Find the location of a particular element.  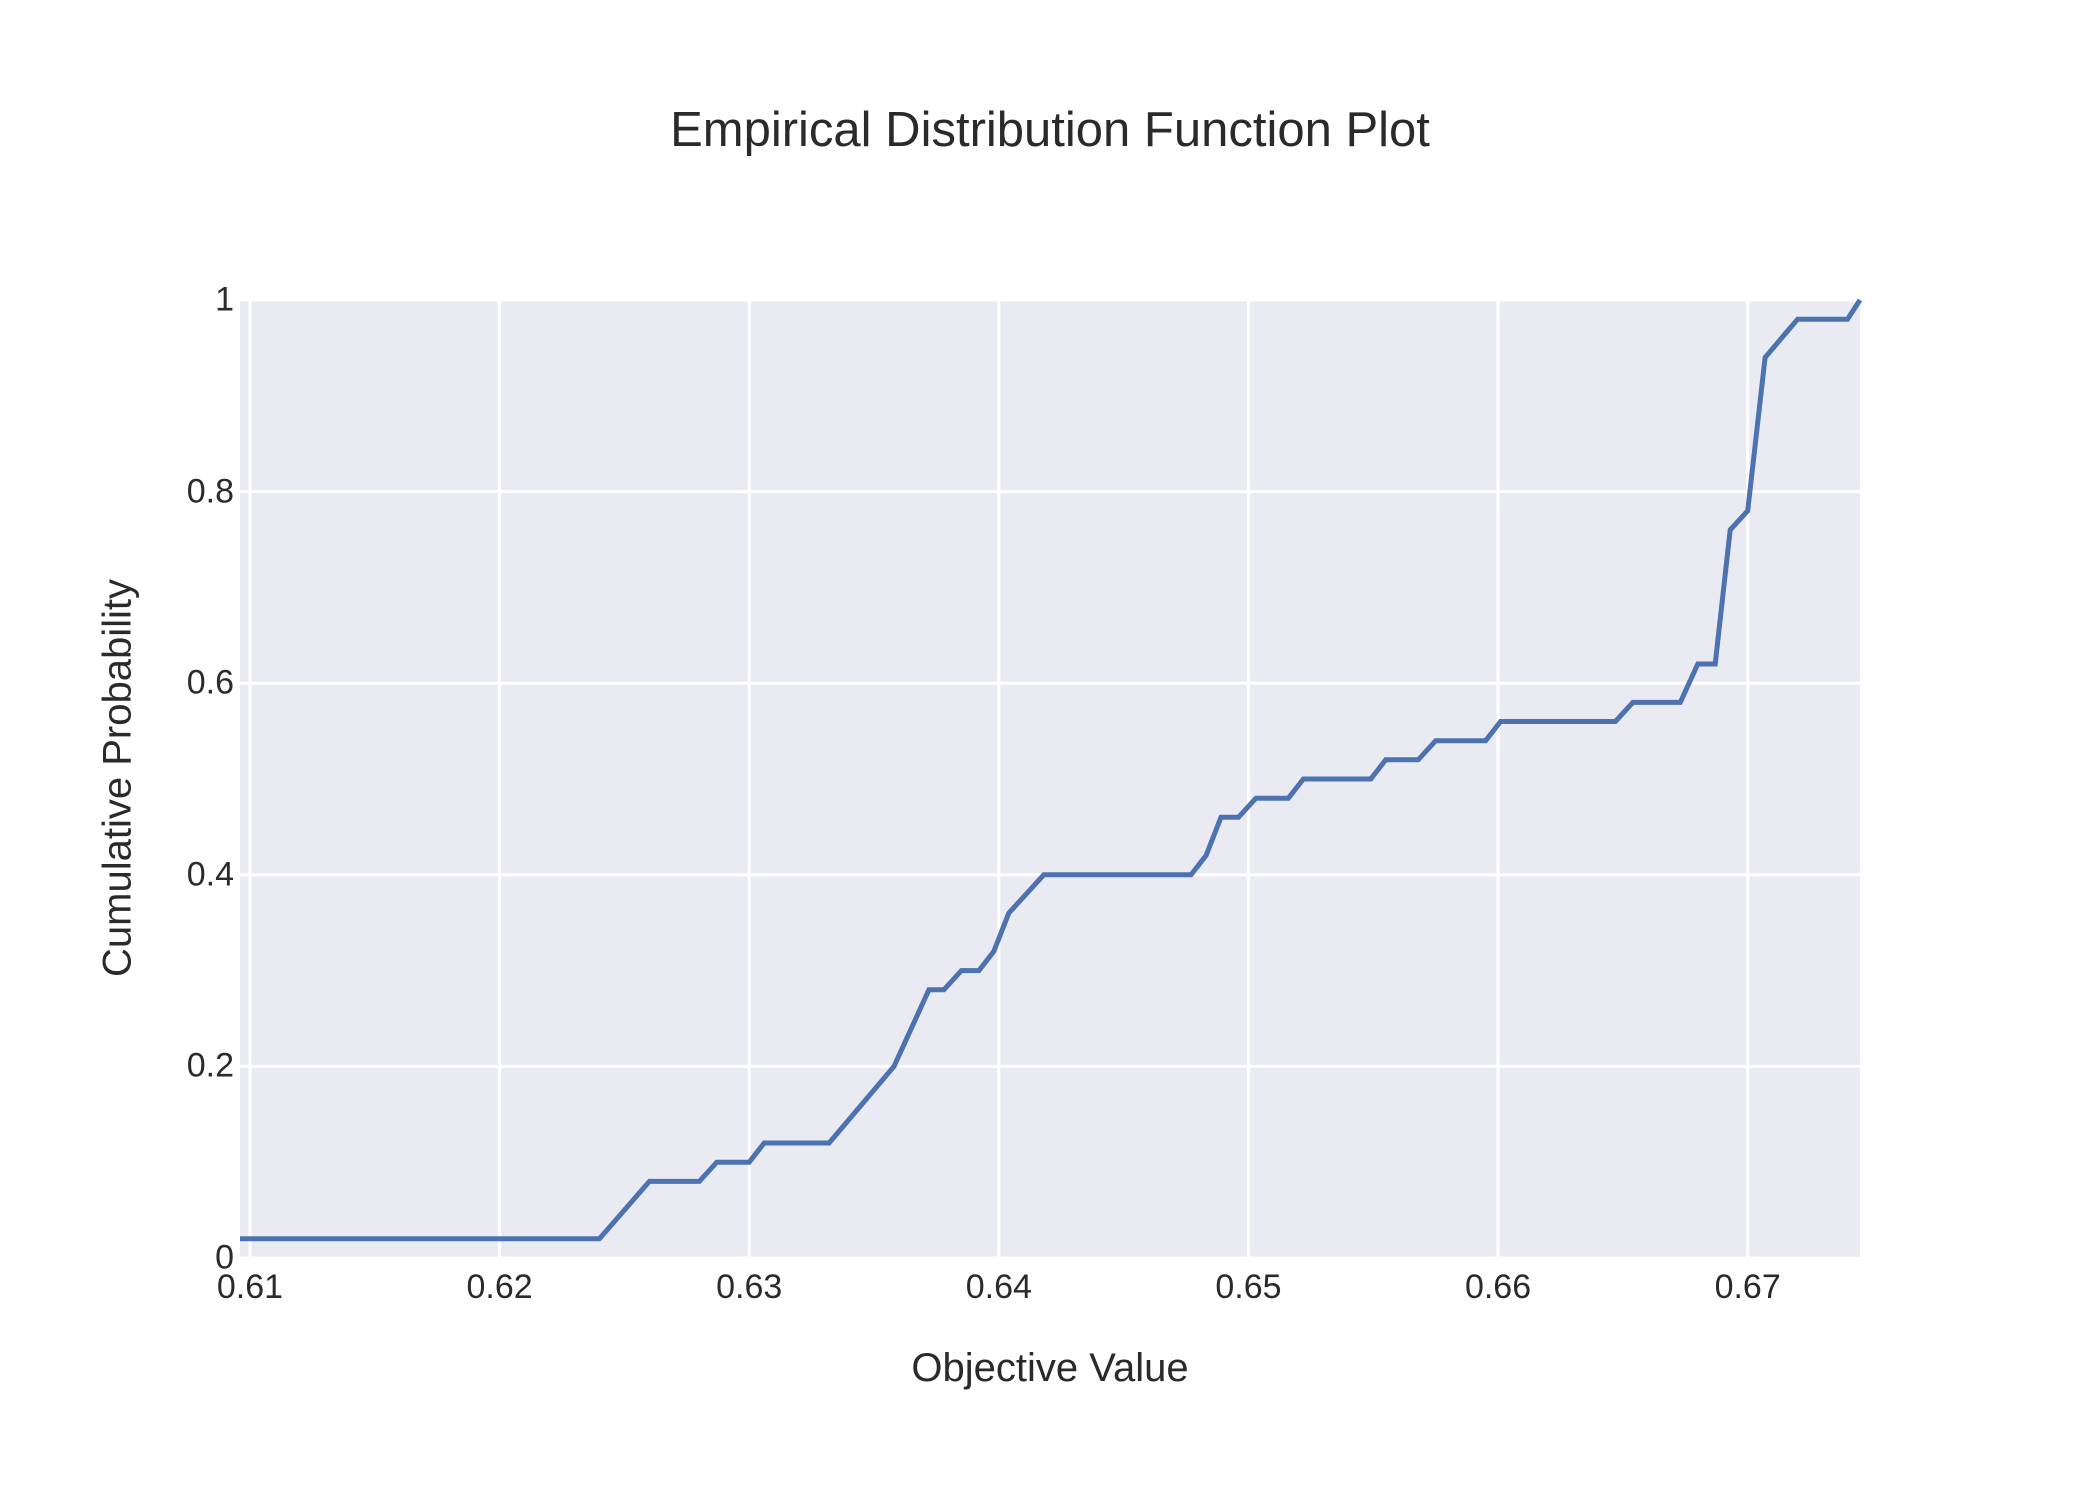

x-axis-title: Objective Value is located at coordinates (1050, 1368).